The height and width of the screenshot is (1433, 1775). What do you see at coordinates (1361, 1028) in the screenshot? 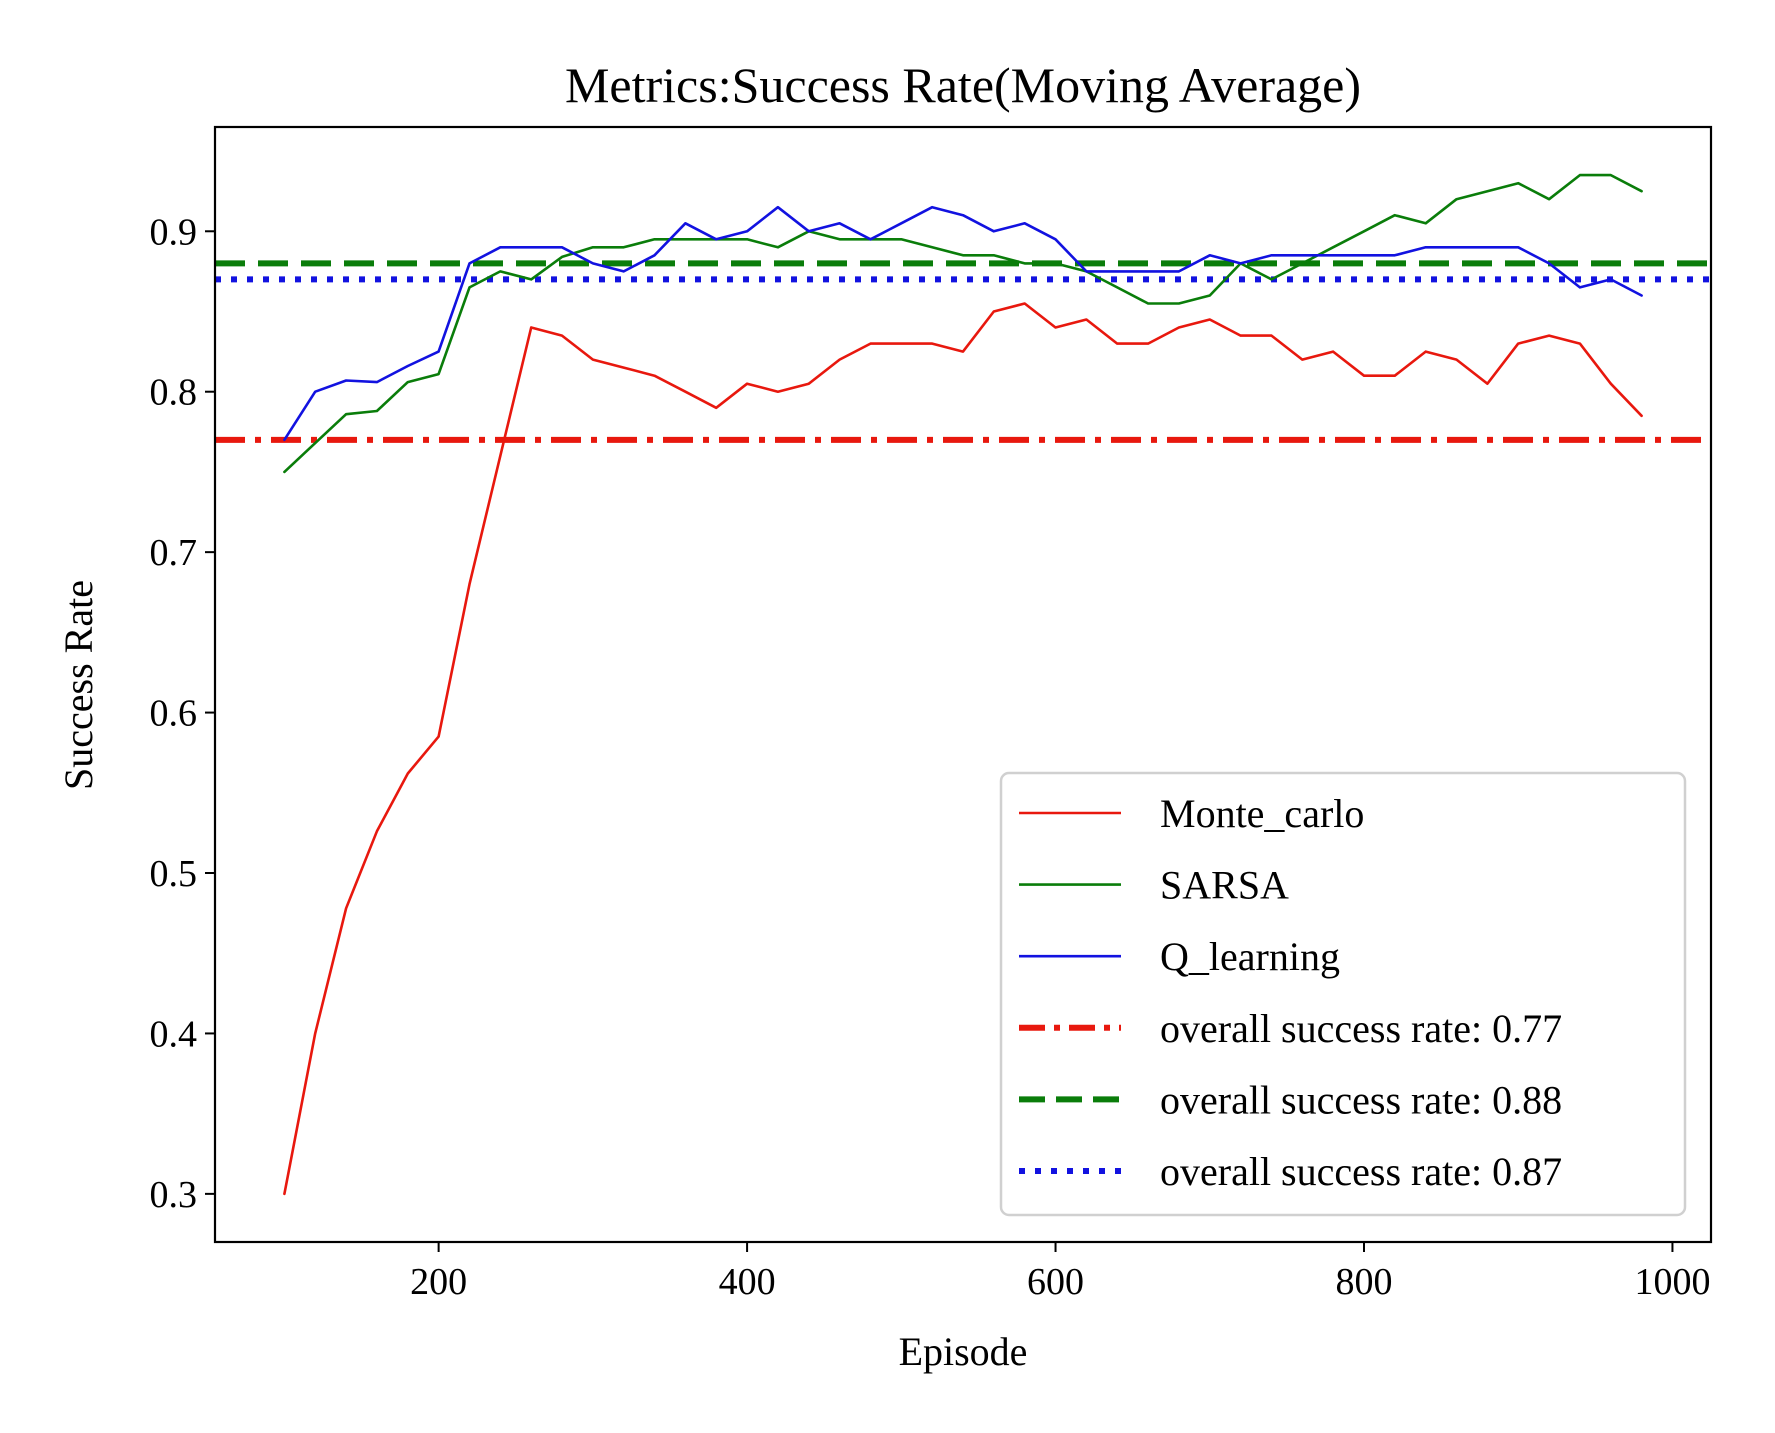
I see `legend-label: overall success rate: 0.77` at bounding box center [1361, 1028].